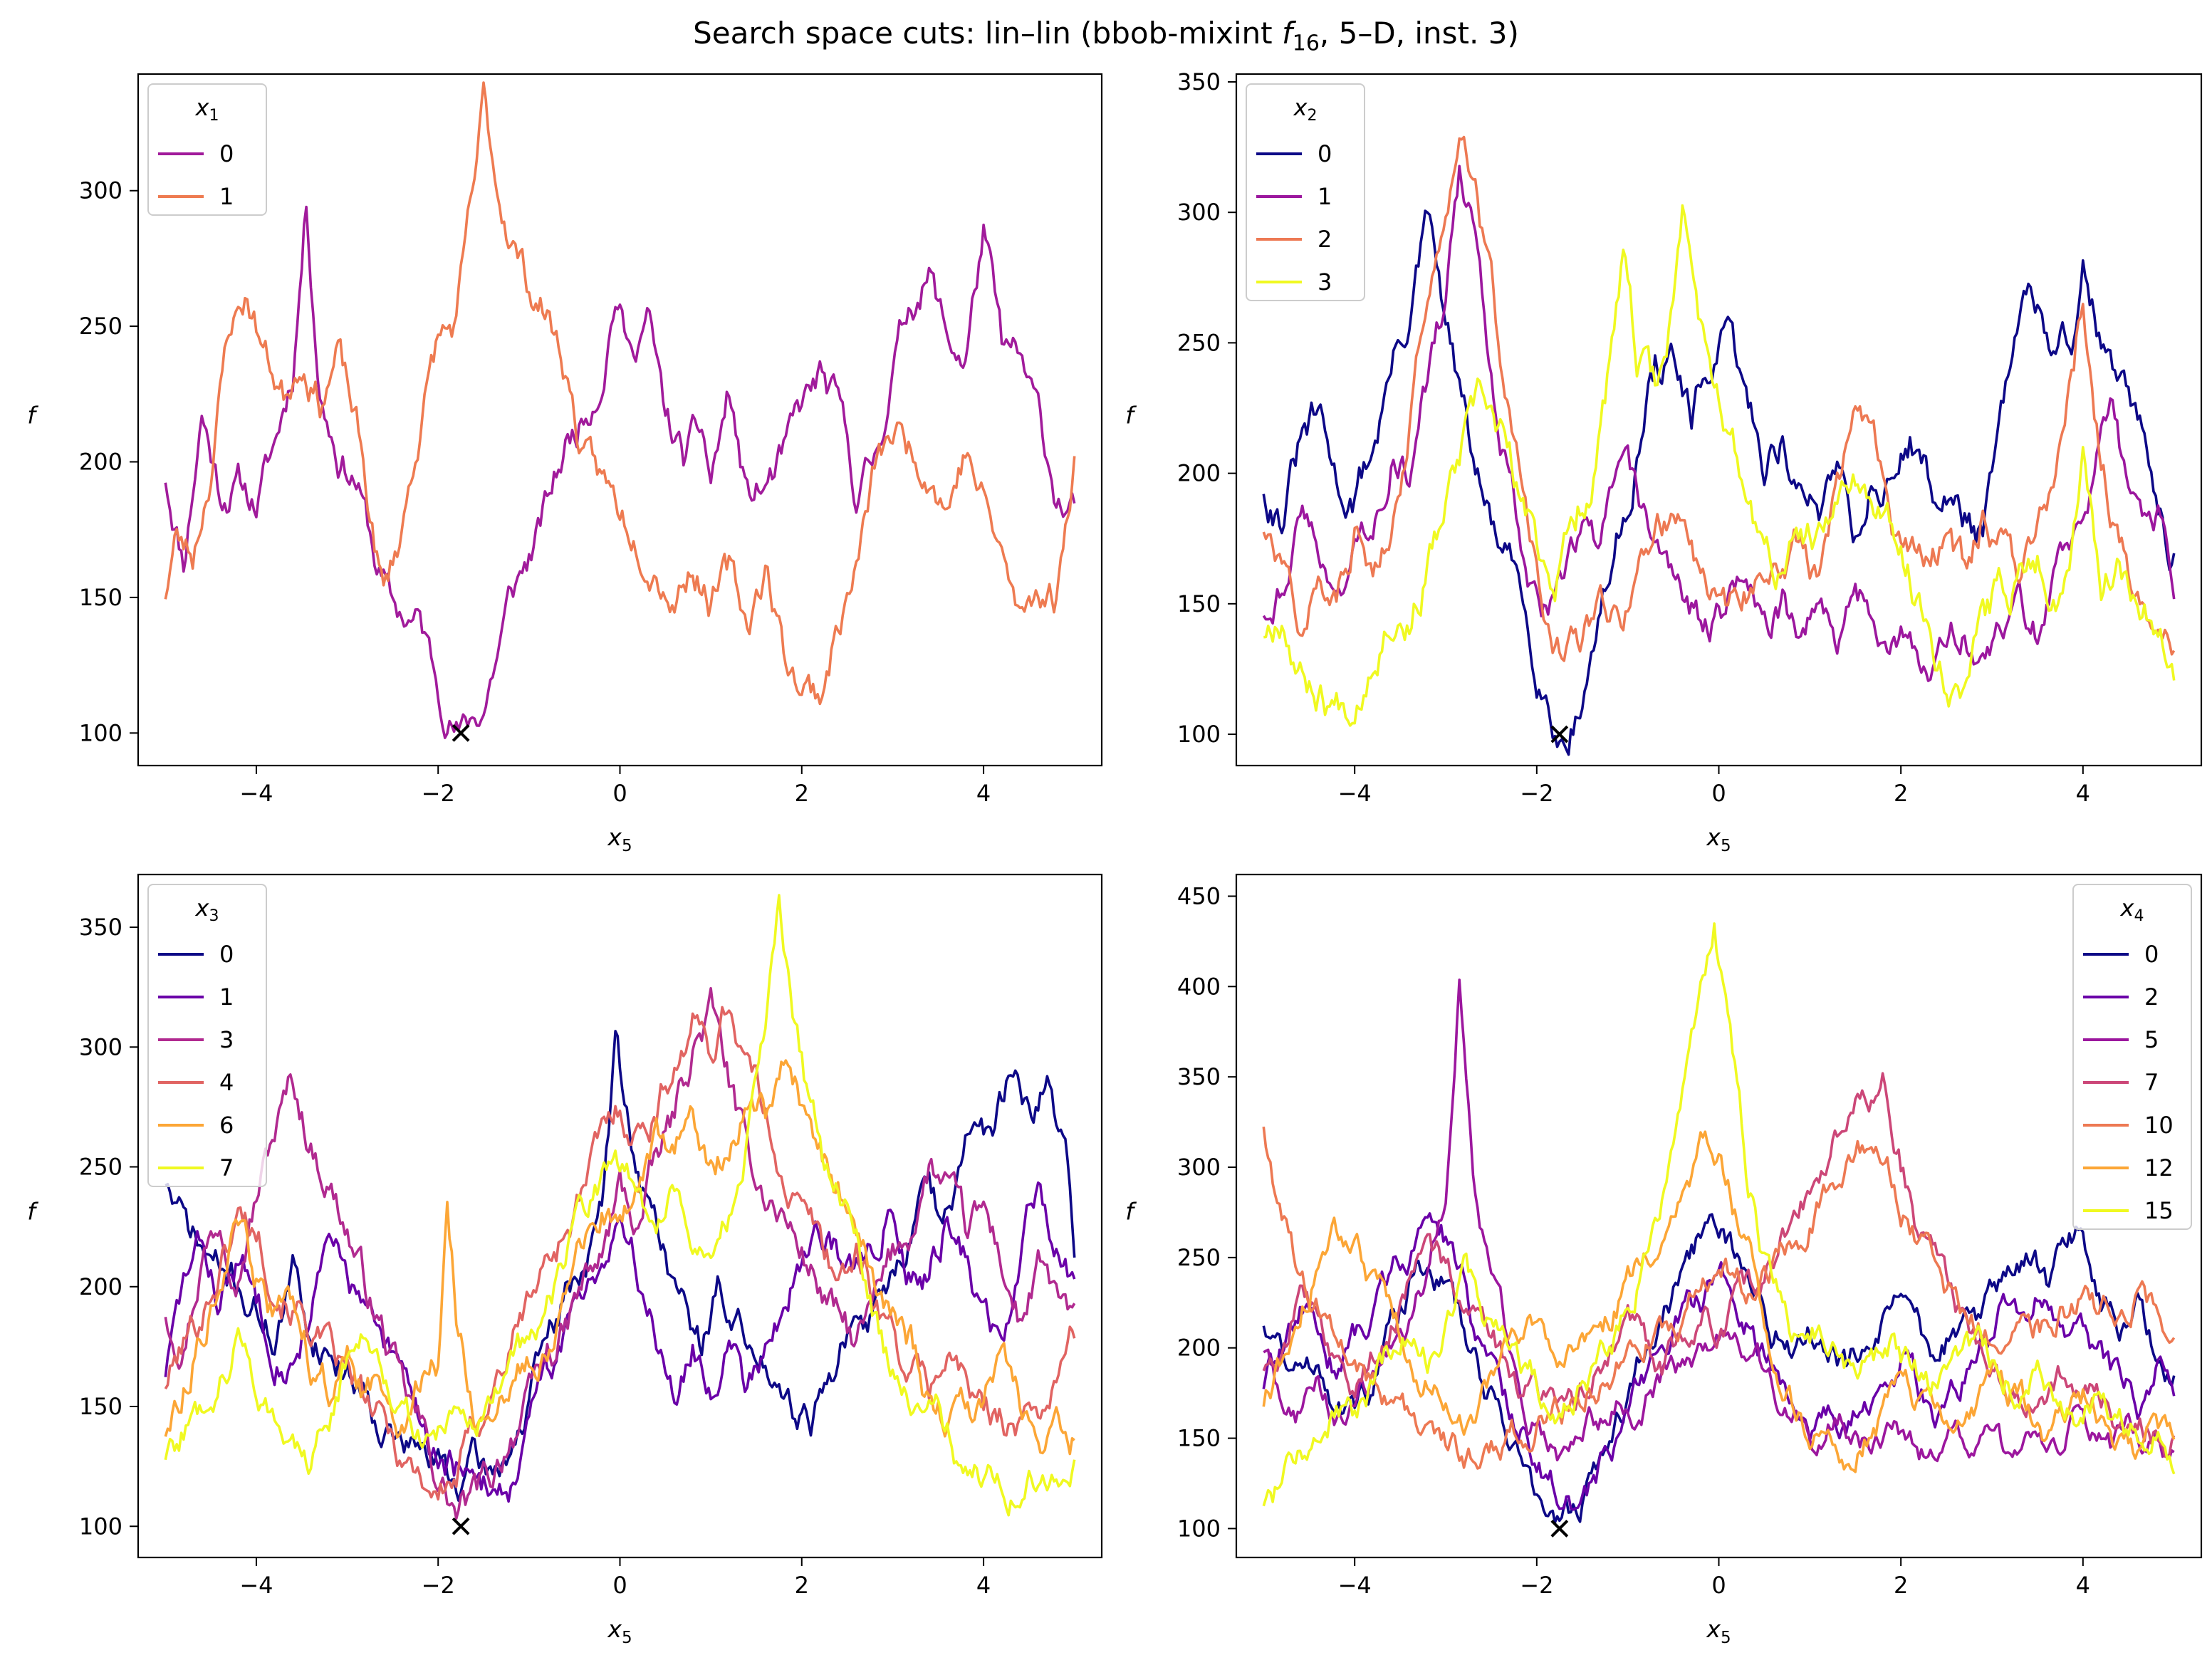 The image size is (2212, 1665). I want to click on legend-entry-label: 3, so click(226, 1039).